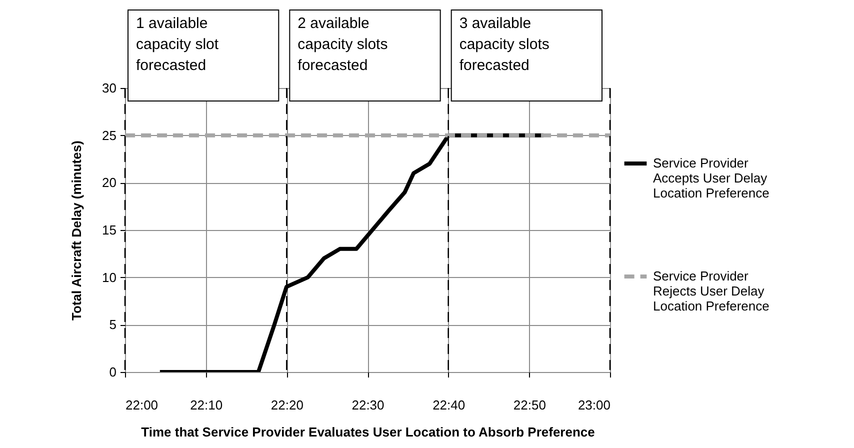 The image size is (854, 448). I want to click on text: 2 available capacity slots forecasted, so click(343, 44).